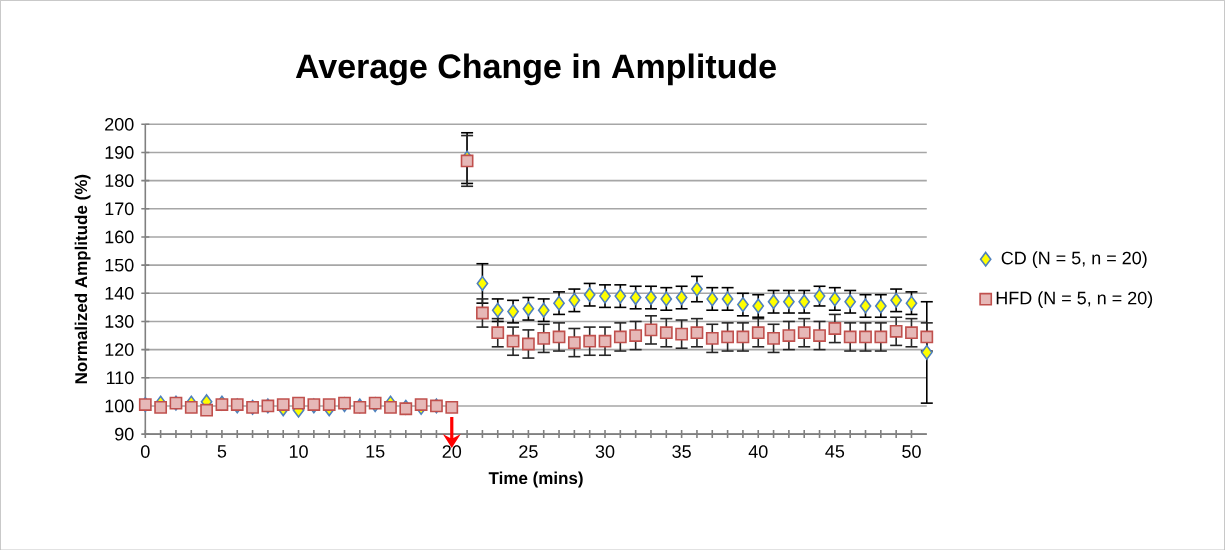 The height and width of the screenshot is (550, 1225). I want to click on x-tick-label: 5, so click(222, 451).